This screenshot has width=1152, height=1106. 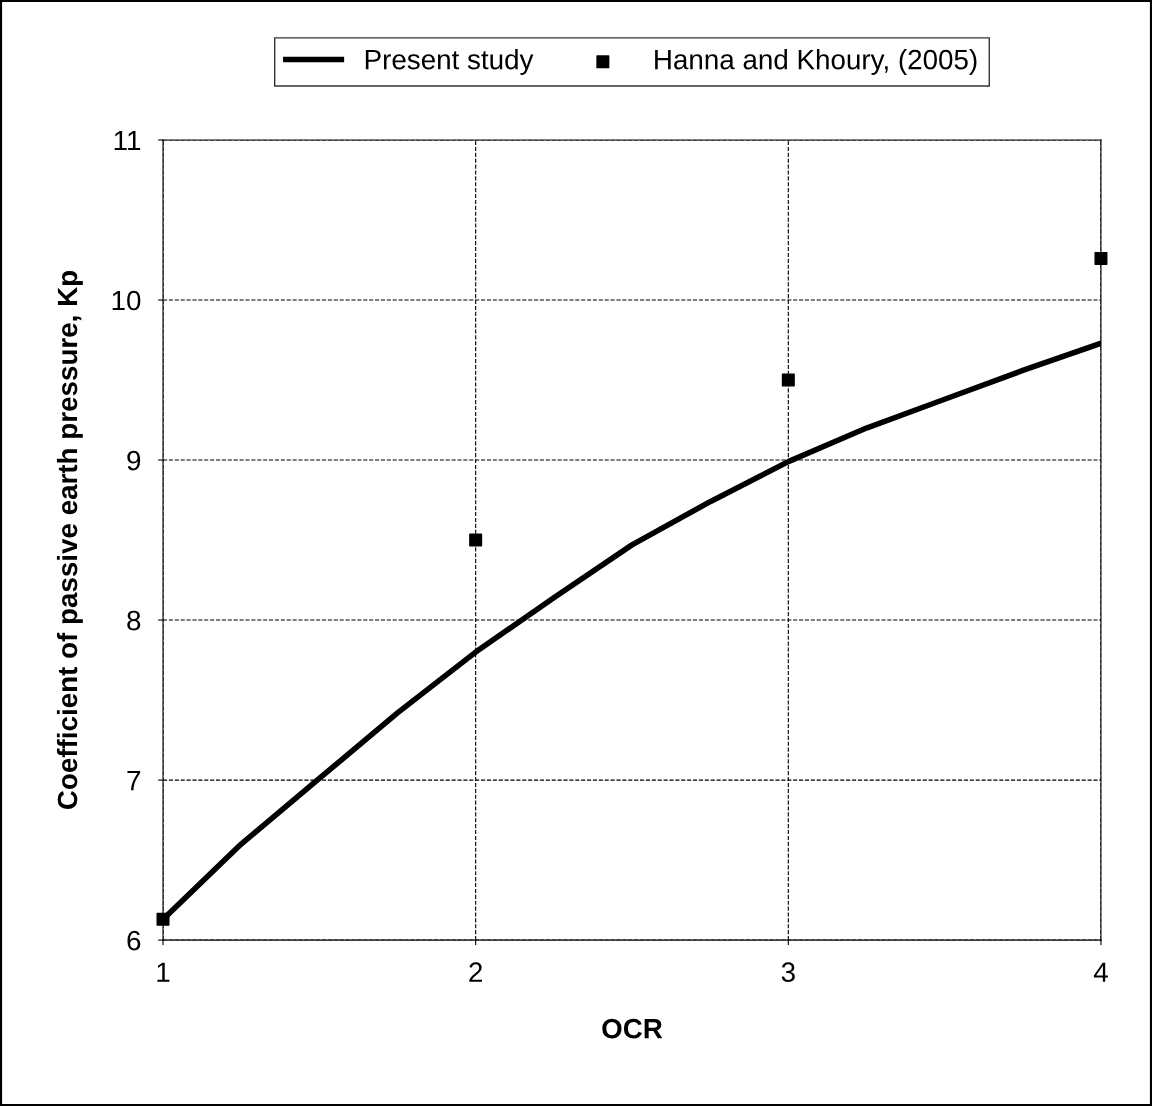 I want to click on legend-label: Present study, so click(x=449, y=62).